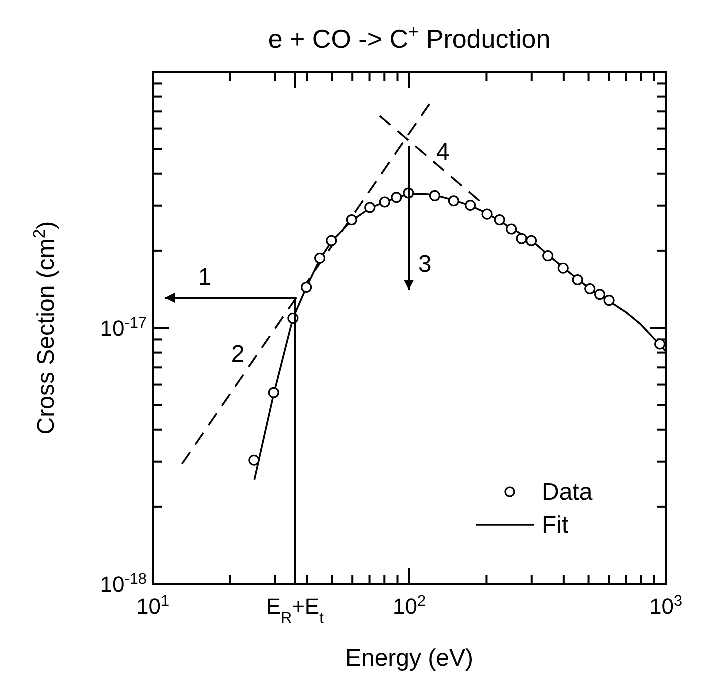 This screenshot has width=702, height=685. Describe the element at coordinates (666, 605) in the screenshot. I see `x-tick-label: 10$^{3}$` at that location.